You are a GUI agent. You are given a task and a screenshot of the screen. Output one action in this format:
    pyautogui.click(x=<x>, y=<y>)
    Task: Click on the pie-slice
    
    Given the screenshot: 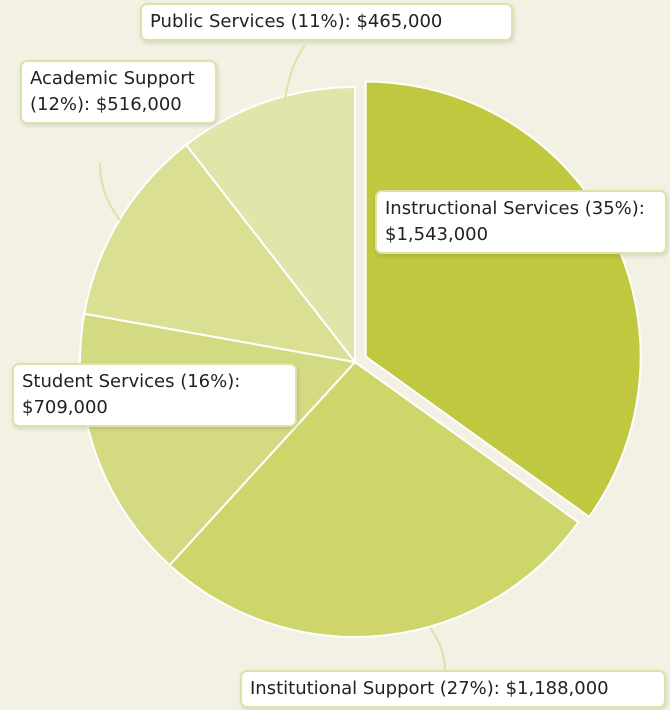 What is the action you would take?
    pyautogui.click(x=270, y=225)
    